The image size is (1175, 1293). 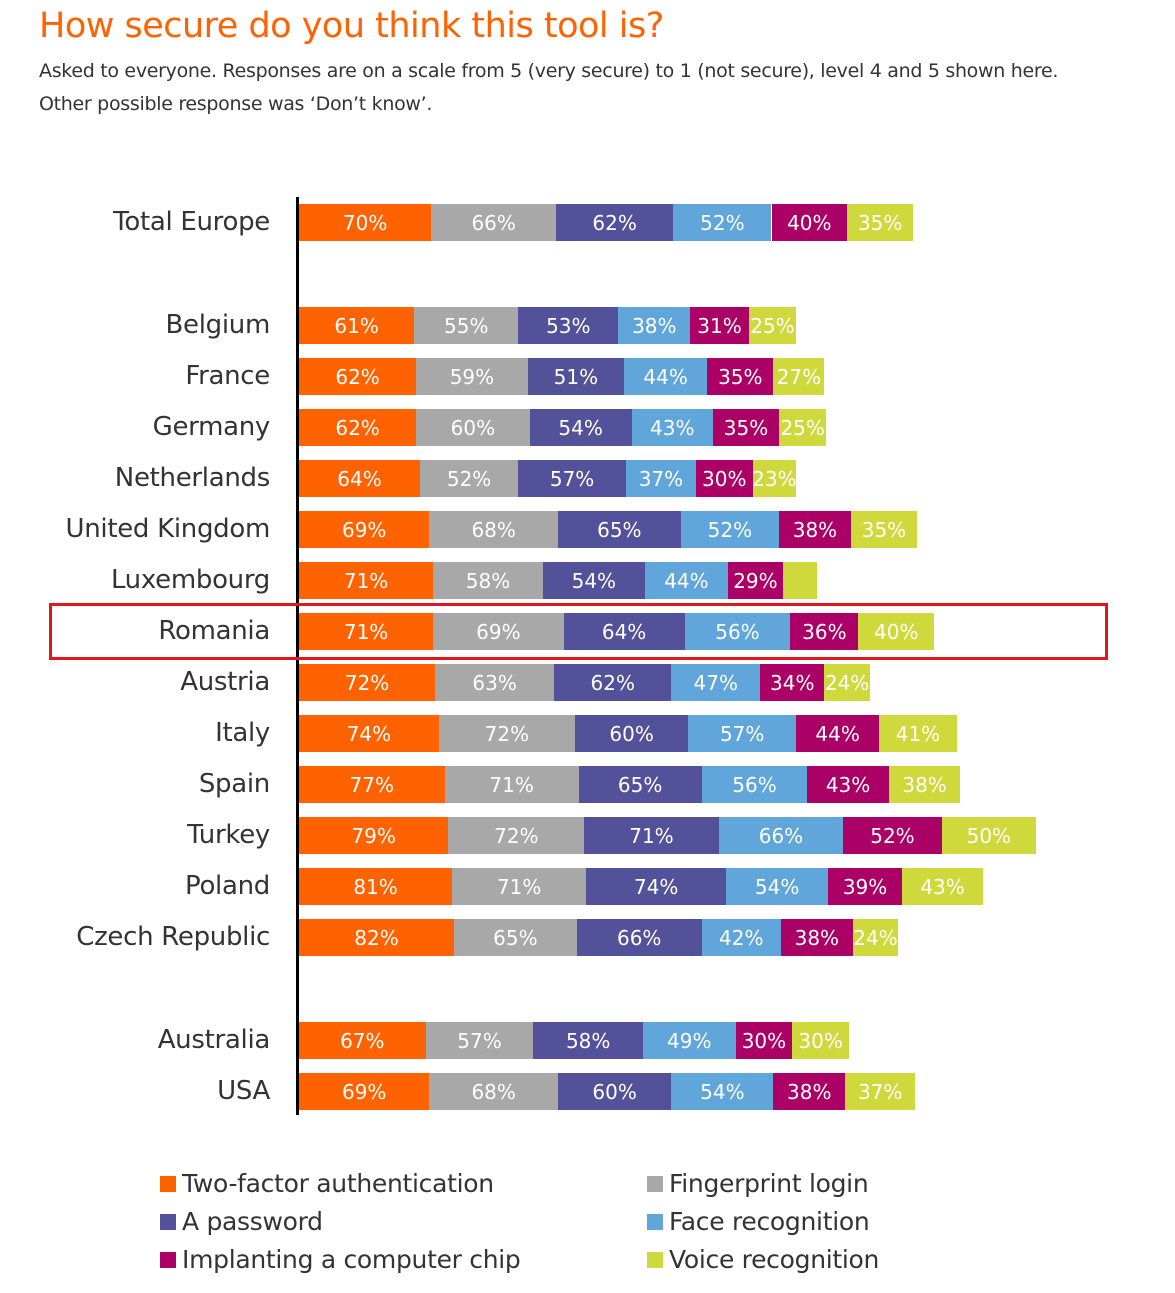 I want to click on category-label-spain: Spain, so click(x=234, y=784).